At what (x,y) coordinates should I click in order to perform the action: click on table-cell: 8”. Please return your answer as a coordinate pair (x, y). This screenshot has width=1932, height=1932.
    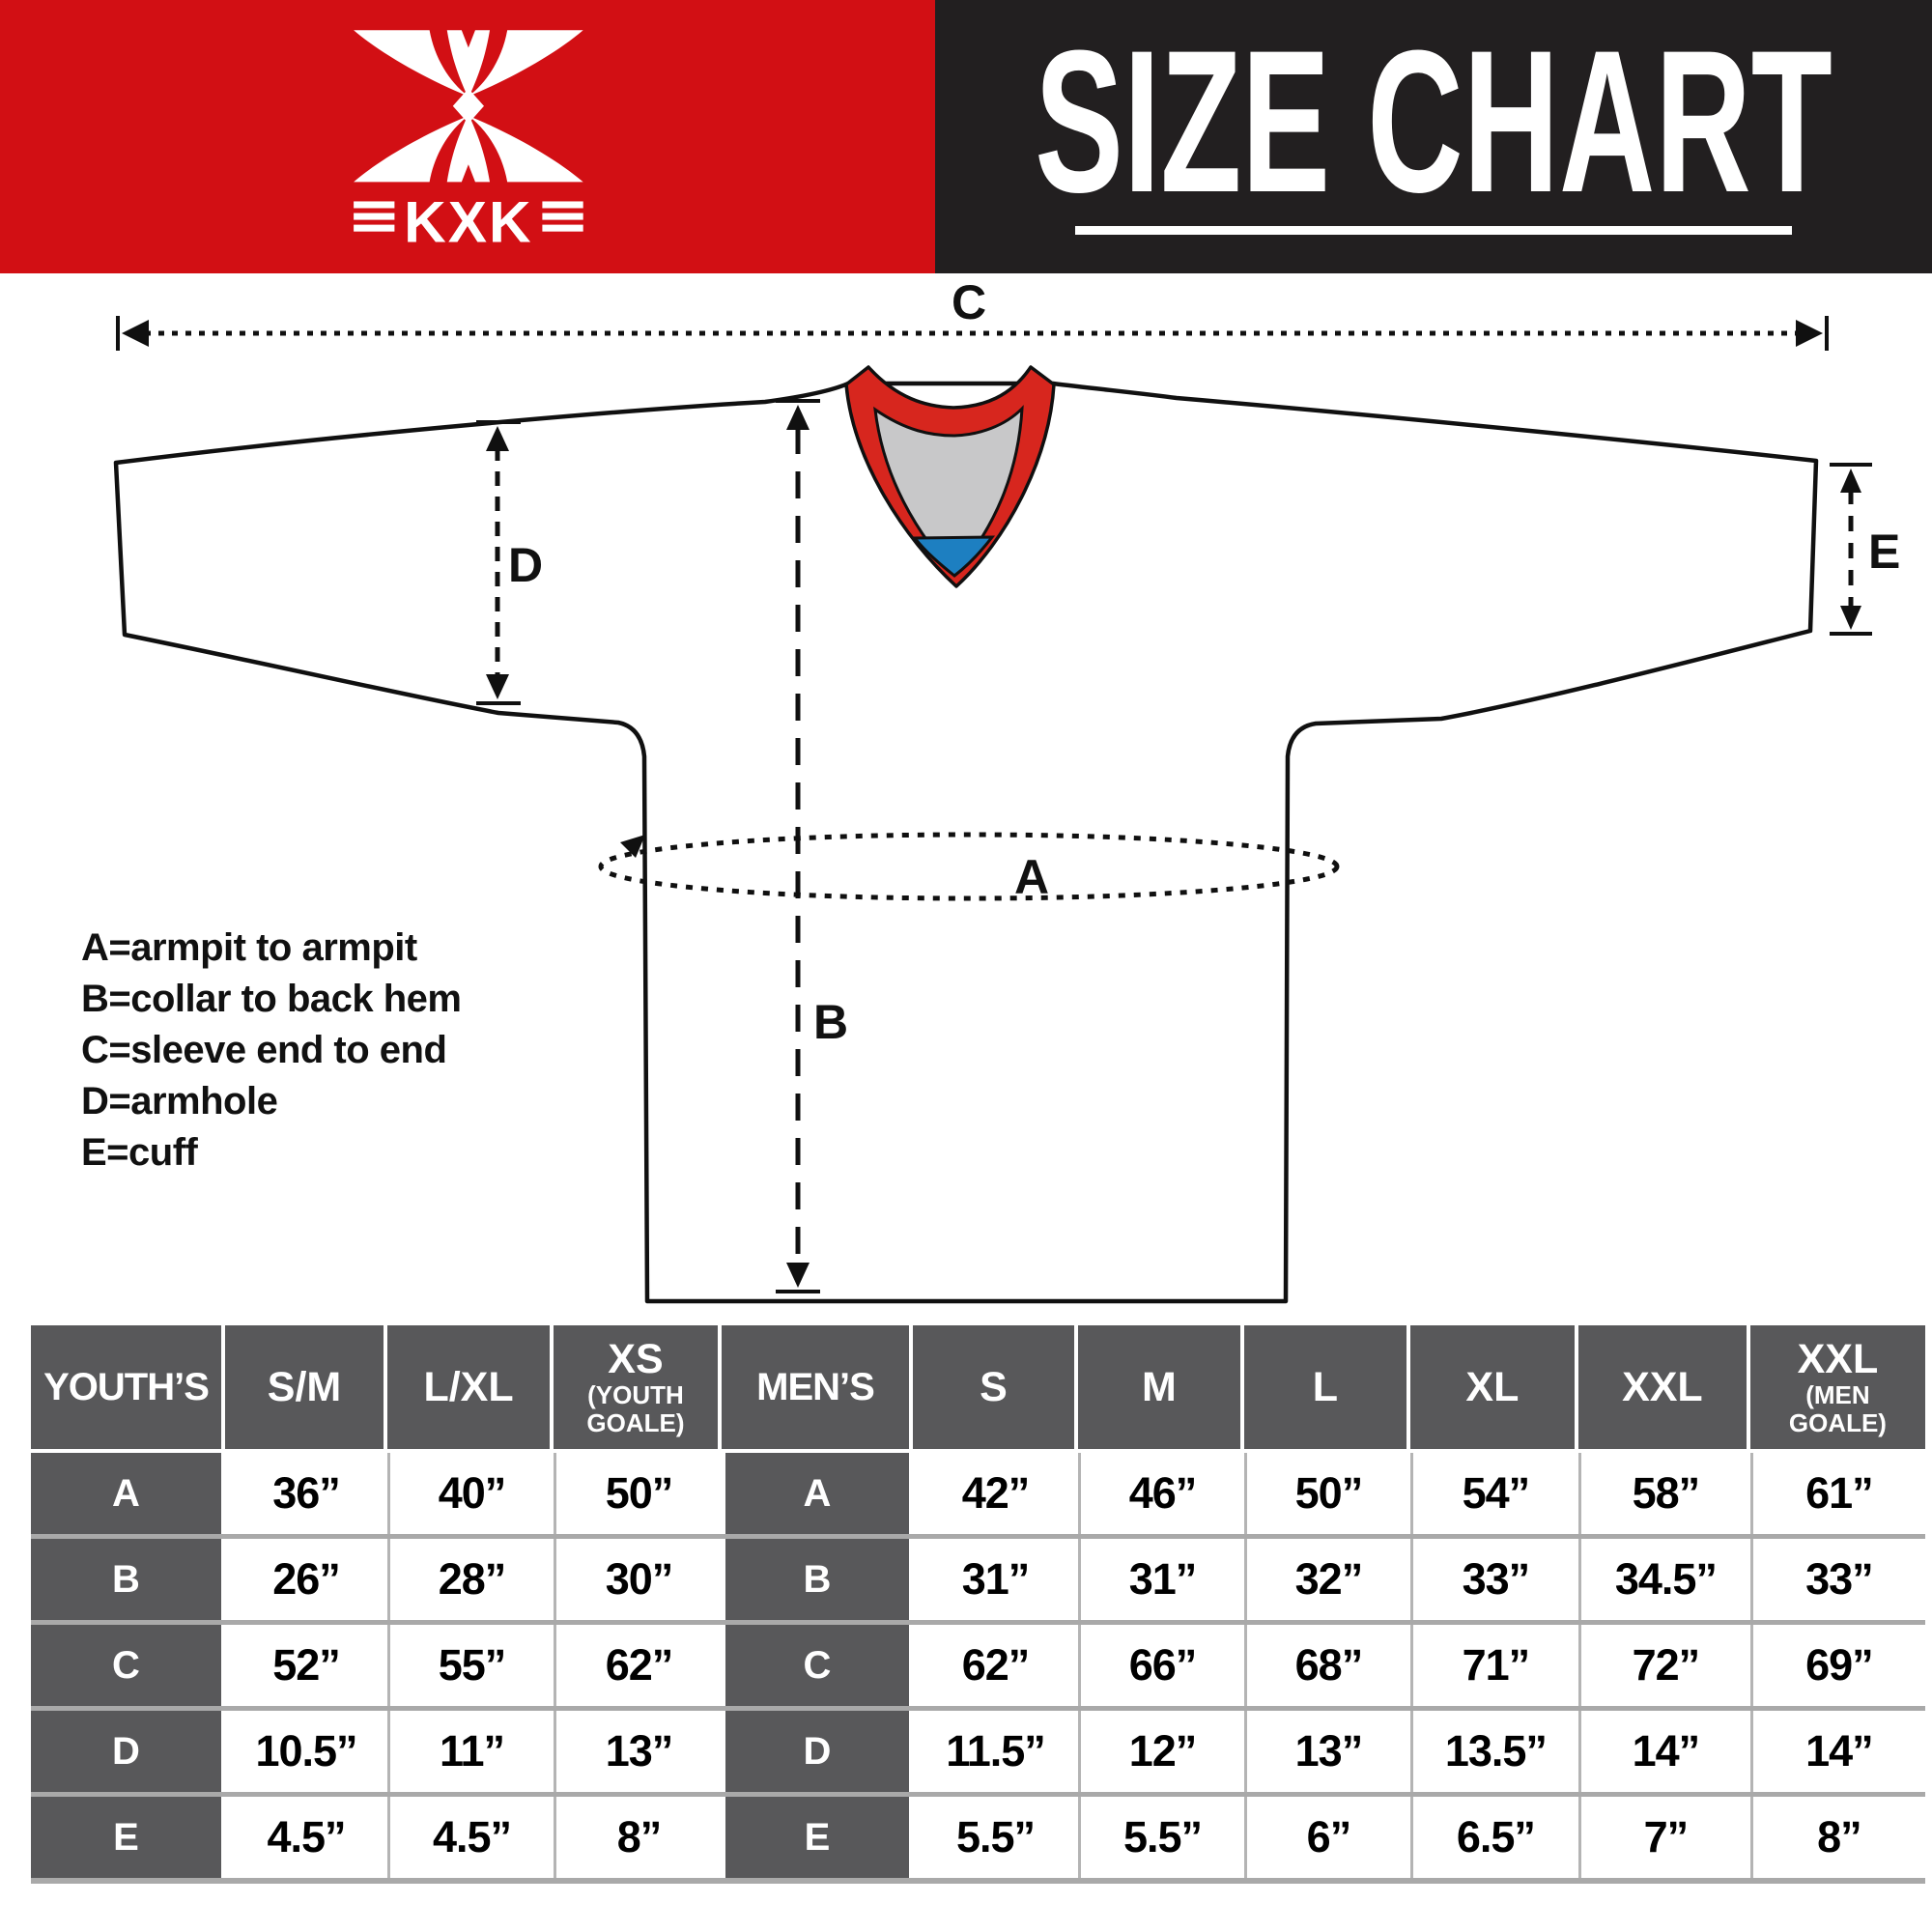
    Looking at the image, I should click on (1837, 1837).